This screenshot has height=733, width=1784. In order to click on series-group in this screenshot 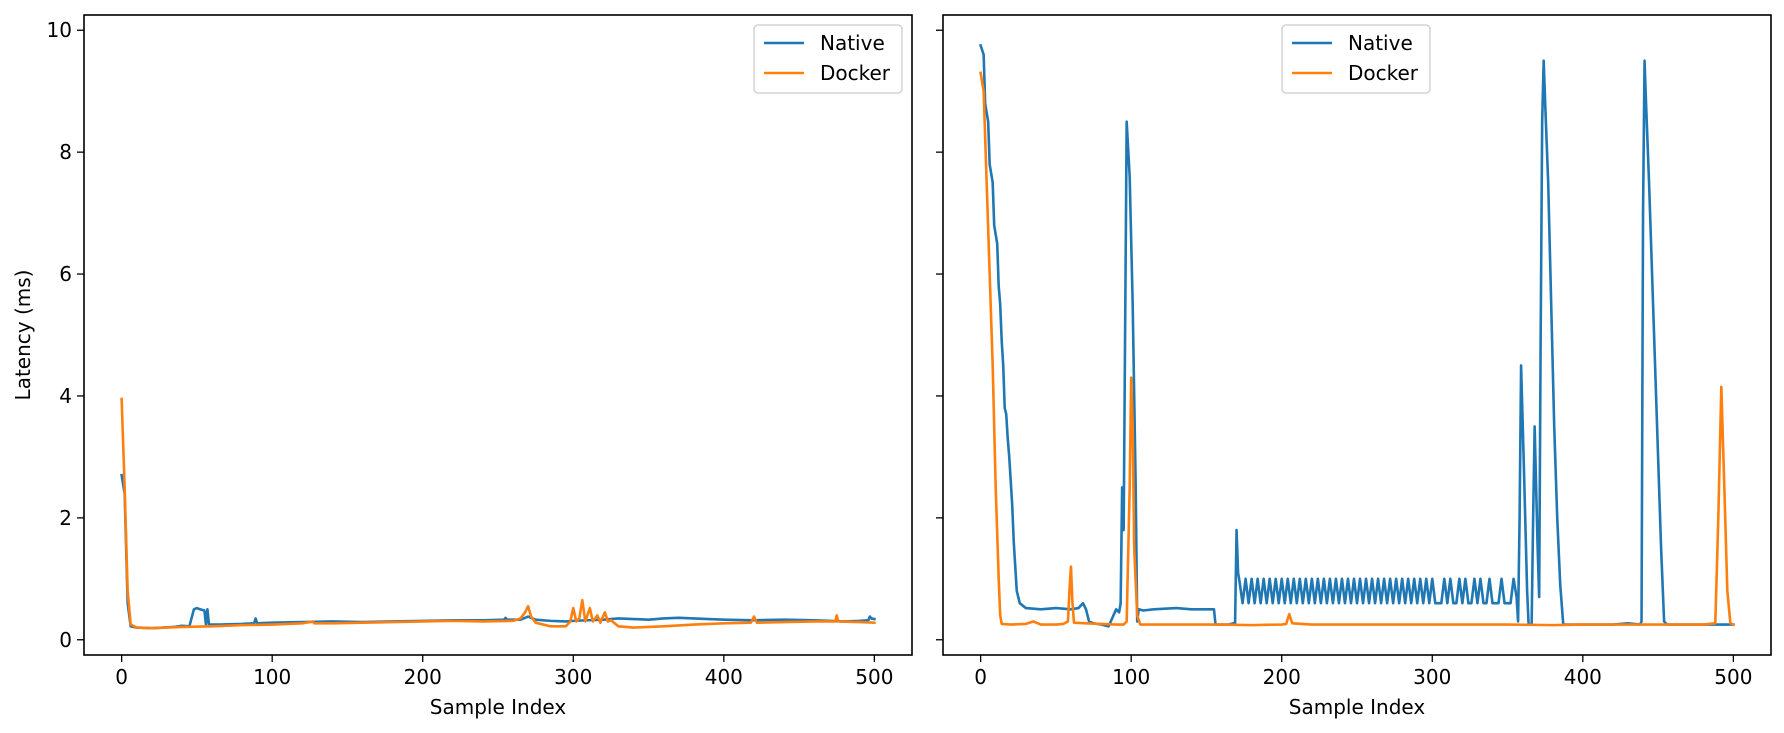, I will do `click(498, 513)`.